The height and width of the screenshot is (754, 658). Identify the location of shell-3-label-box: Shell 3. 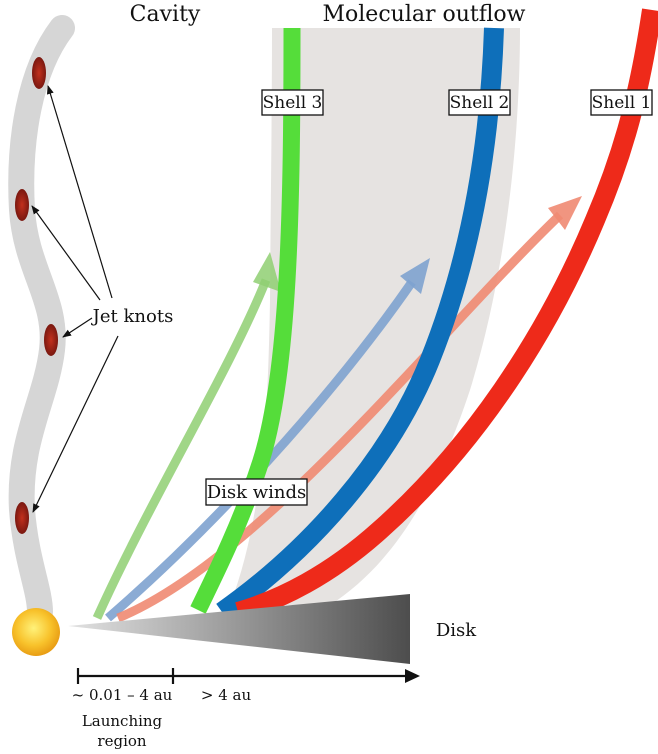
(292, 102).